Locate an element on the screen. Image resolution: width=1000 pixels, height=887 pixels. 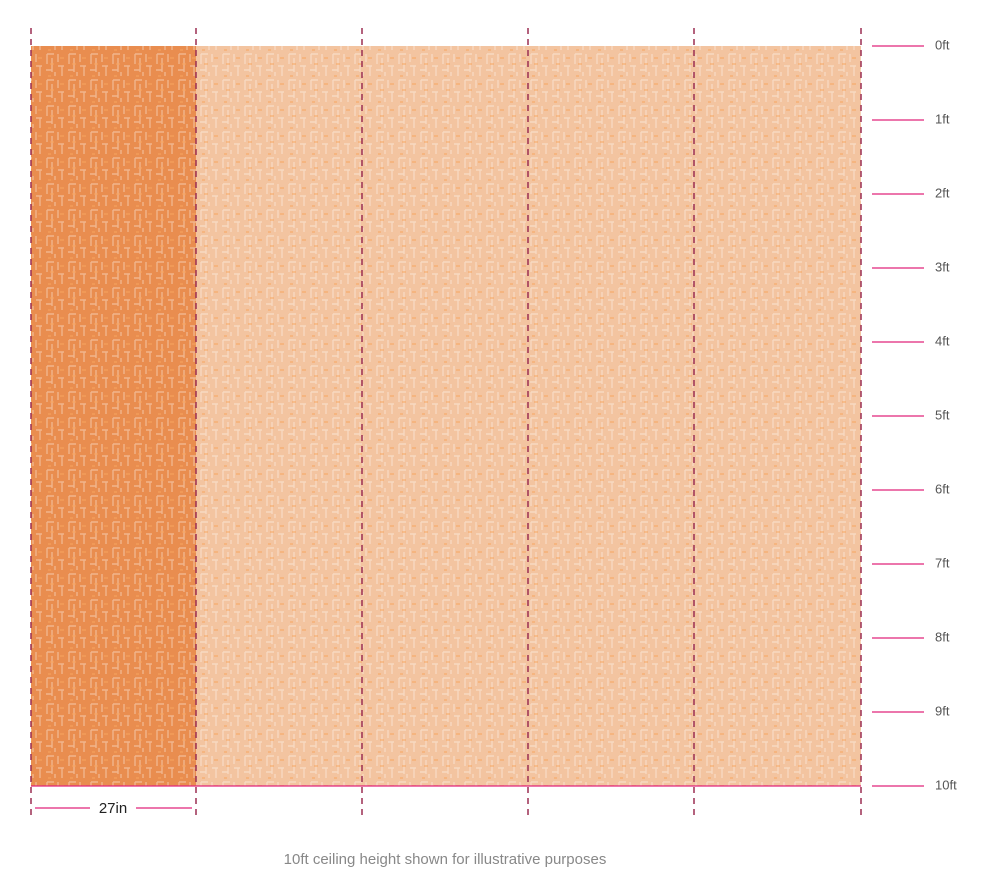
height-scale: 0ft 1ft 2ft 3ft 4ft 5ft 6ft 7ft 8ft 9ft 10ft is located at coordinates (914, 414).